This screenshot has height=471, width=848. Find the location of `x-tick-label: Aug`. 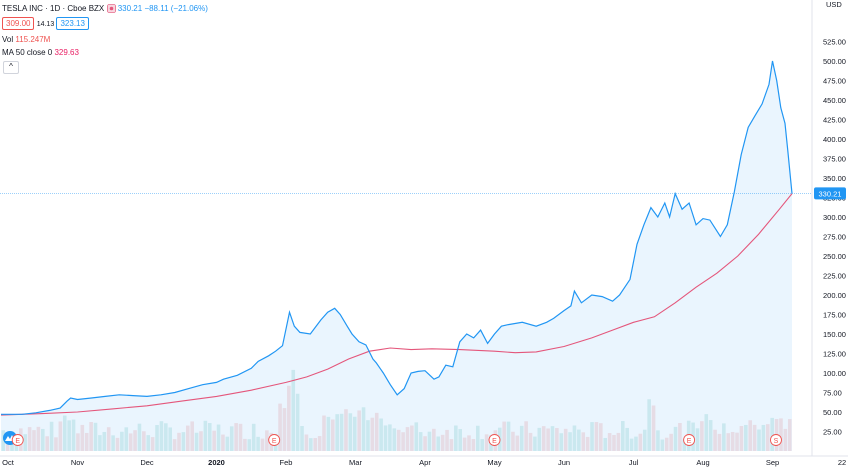

x-tick-label: Aug is located at coordinates (702, 462).